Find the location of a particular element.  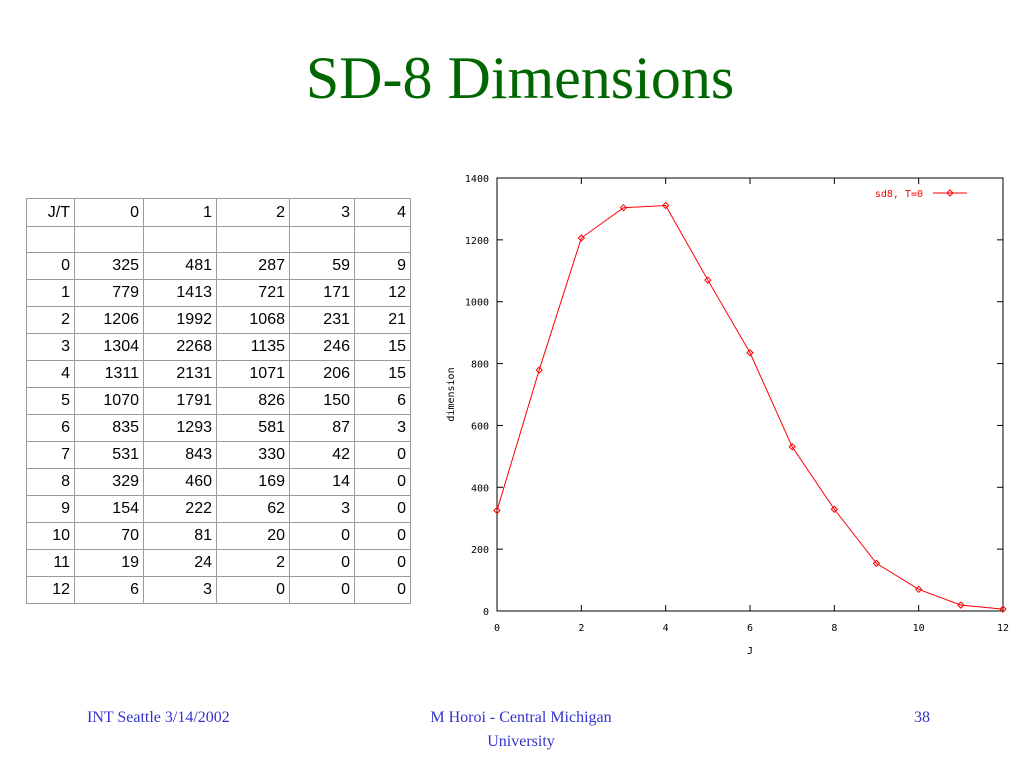

table-cell: 1071 is located at coordinates (253, 374).